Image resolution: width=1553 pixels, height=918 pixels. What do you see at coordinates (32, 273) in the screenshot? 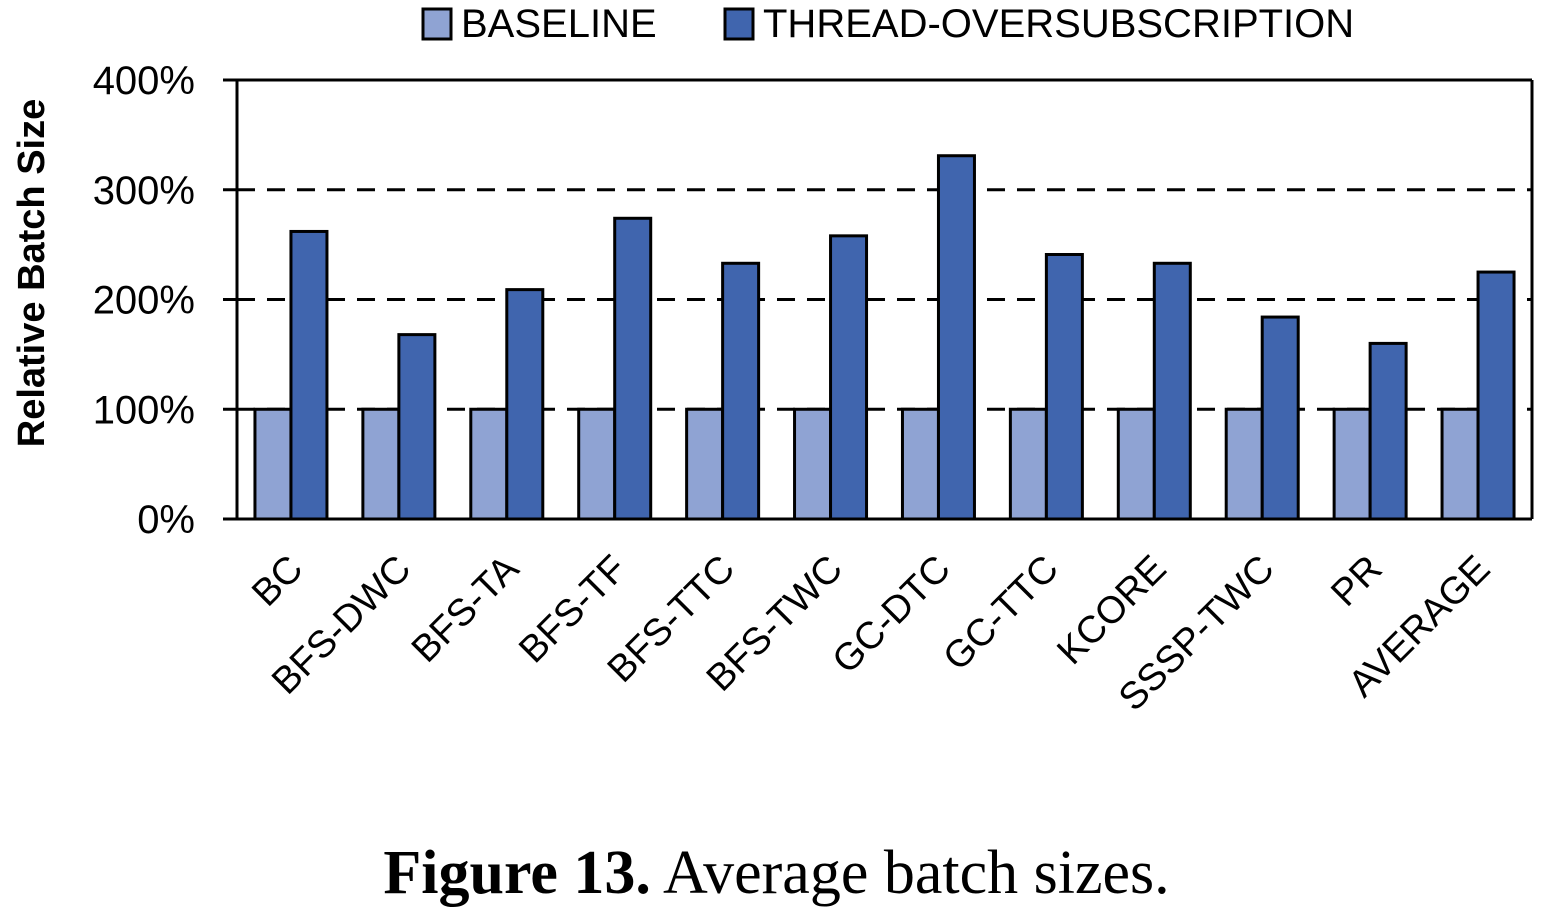
I see `y-axis-label: Relative Batch Size` at bounding box center [32, 273].